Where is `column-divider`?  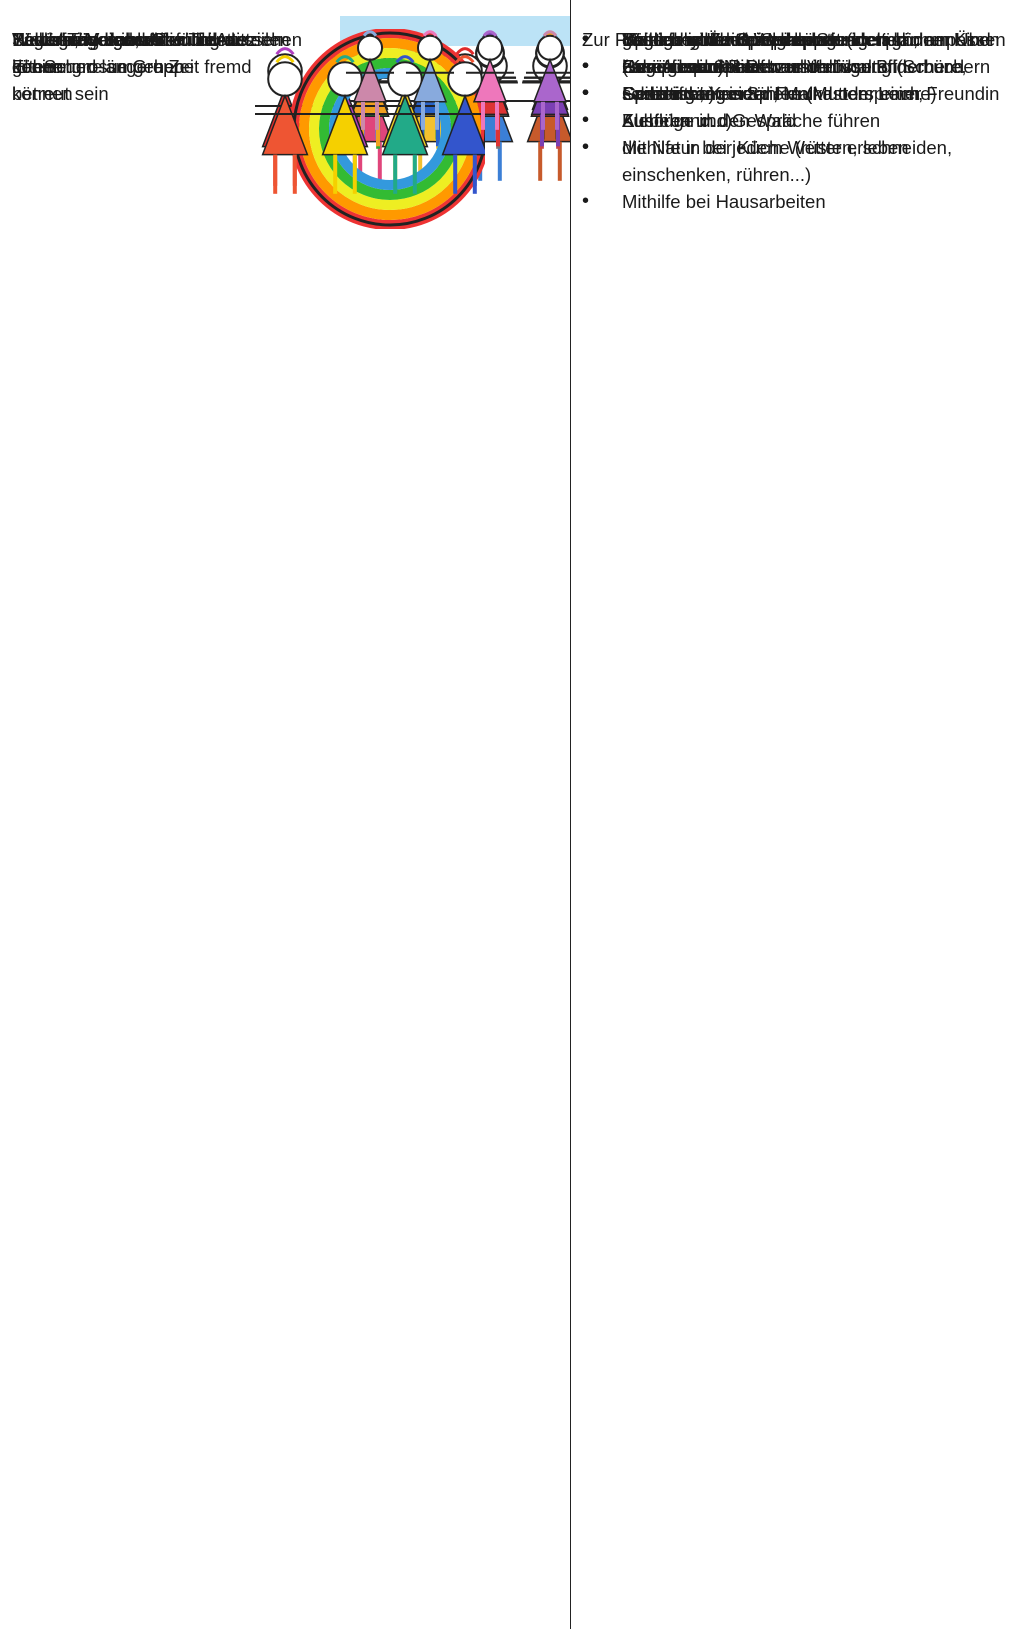
column-divider is located at coordinates (570, 814).